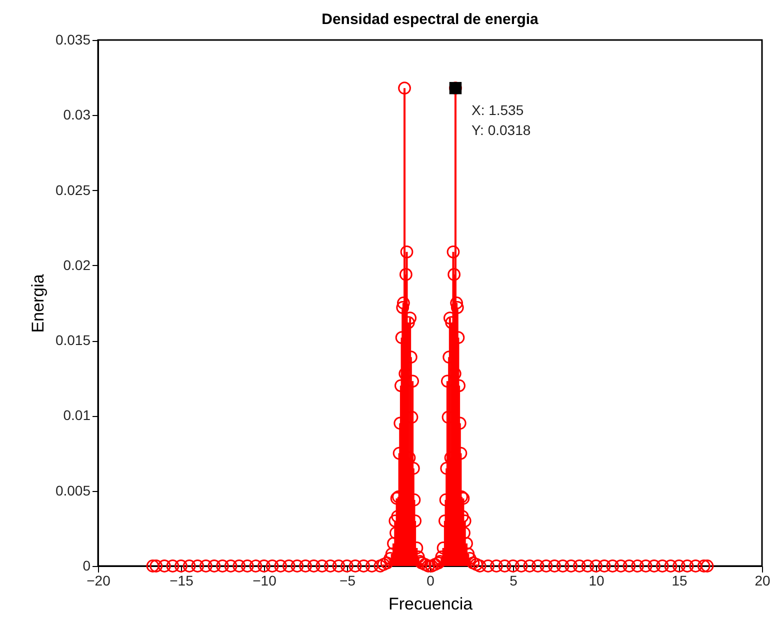  I want to click on annotation: X: 1.535 Y: 0.0318, so click(501, 120).